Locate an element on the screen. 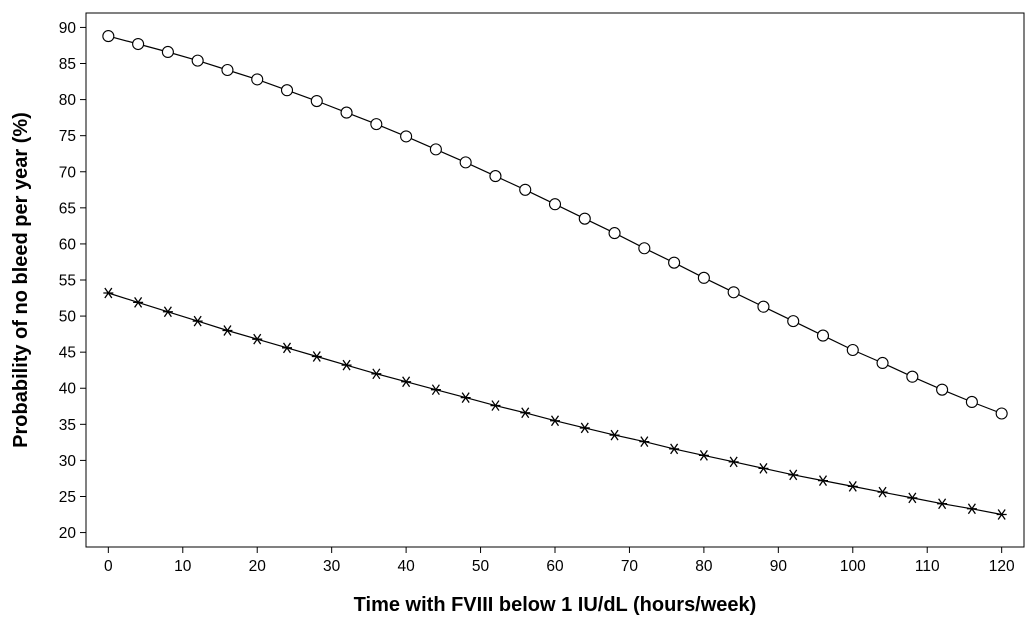  y-tick-label: 50 is located at coordinates (68, 317).